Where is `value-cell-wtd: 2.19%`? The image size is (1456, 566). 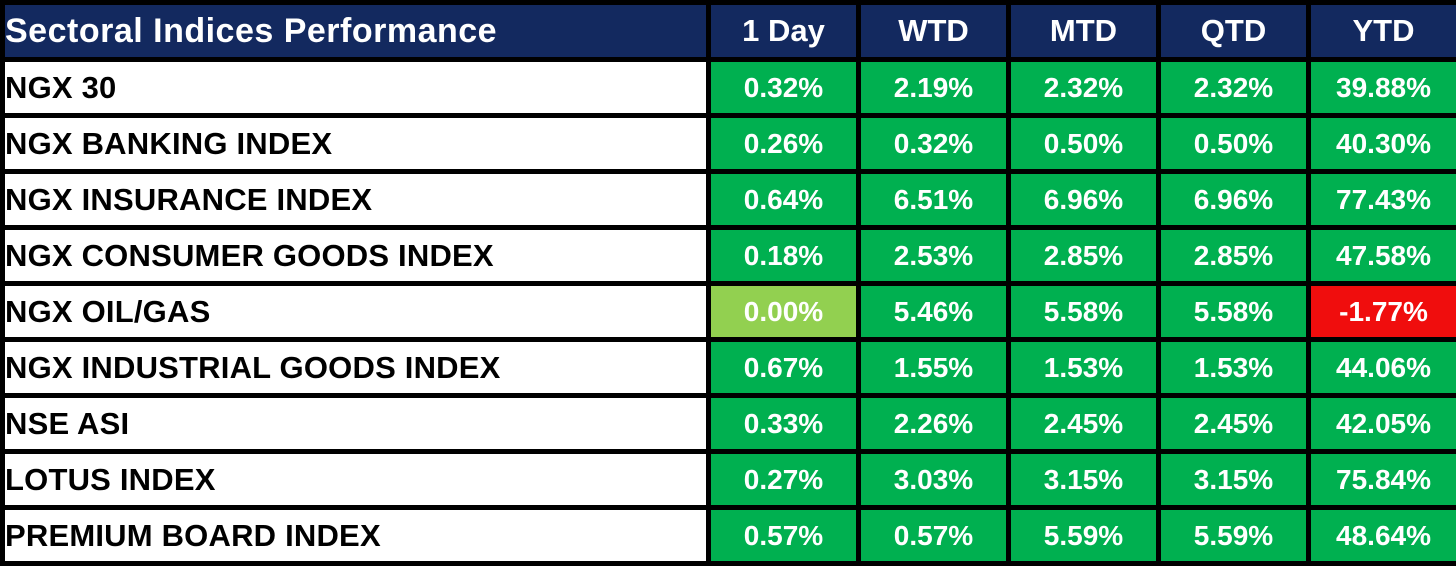 value-cell-wtd: 2.19% is located at coordinates (934, 88).